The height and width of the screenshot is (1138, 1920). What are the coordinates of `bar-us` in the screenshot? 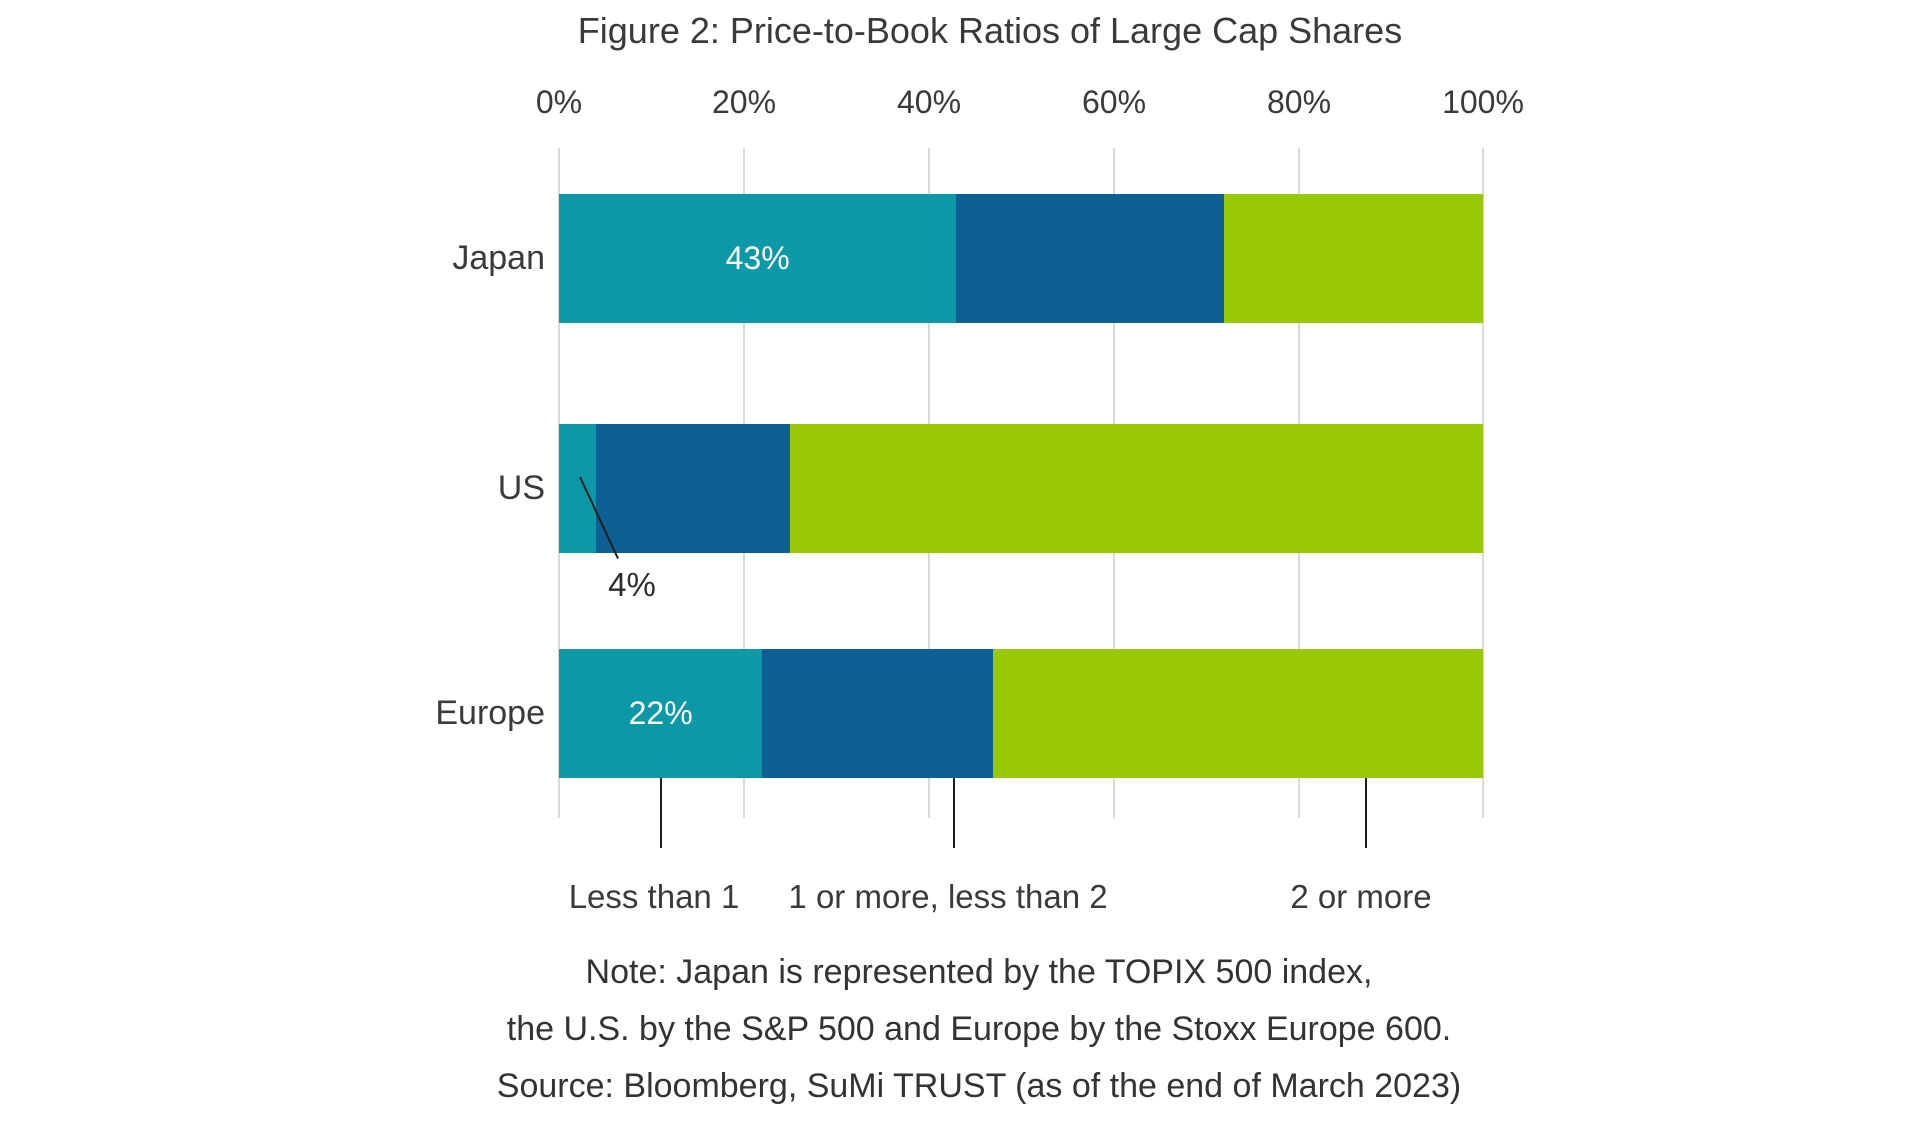 It's located at (1021, 488).